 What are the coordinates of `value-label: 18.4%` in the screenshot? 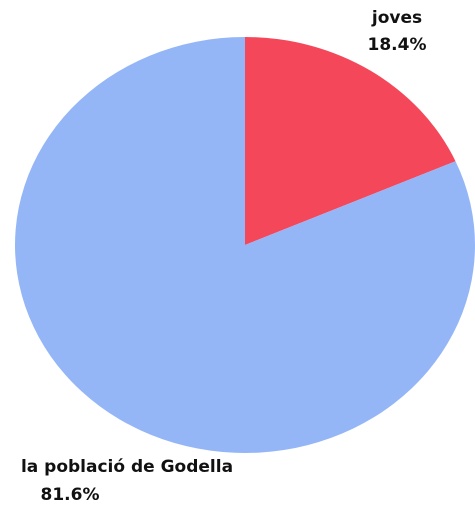 It's located at (397, 45).